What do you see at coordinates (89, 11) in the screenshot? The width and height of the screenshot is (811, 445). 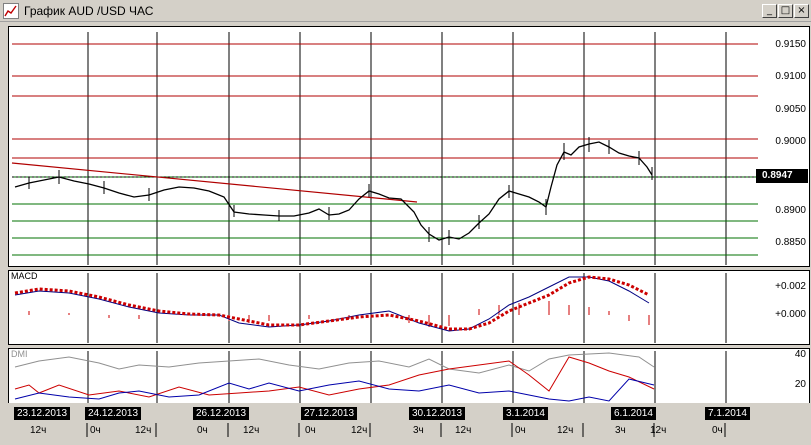 I see `window-title: График AUD /USD ЧАС` at bounding box center [89, 11].